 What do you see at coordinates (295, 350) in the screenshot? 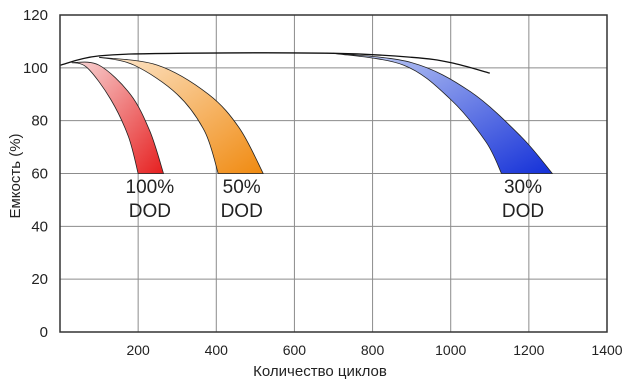
I see `x-tick-label: 600` at bounding box center [295, 350].